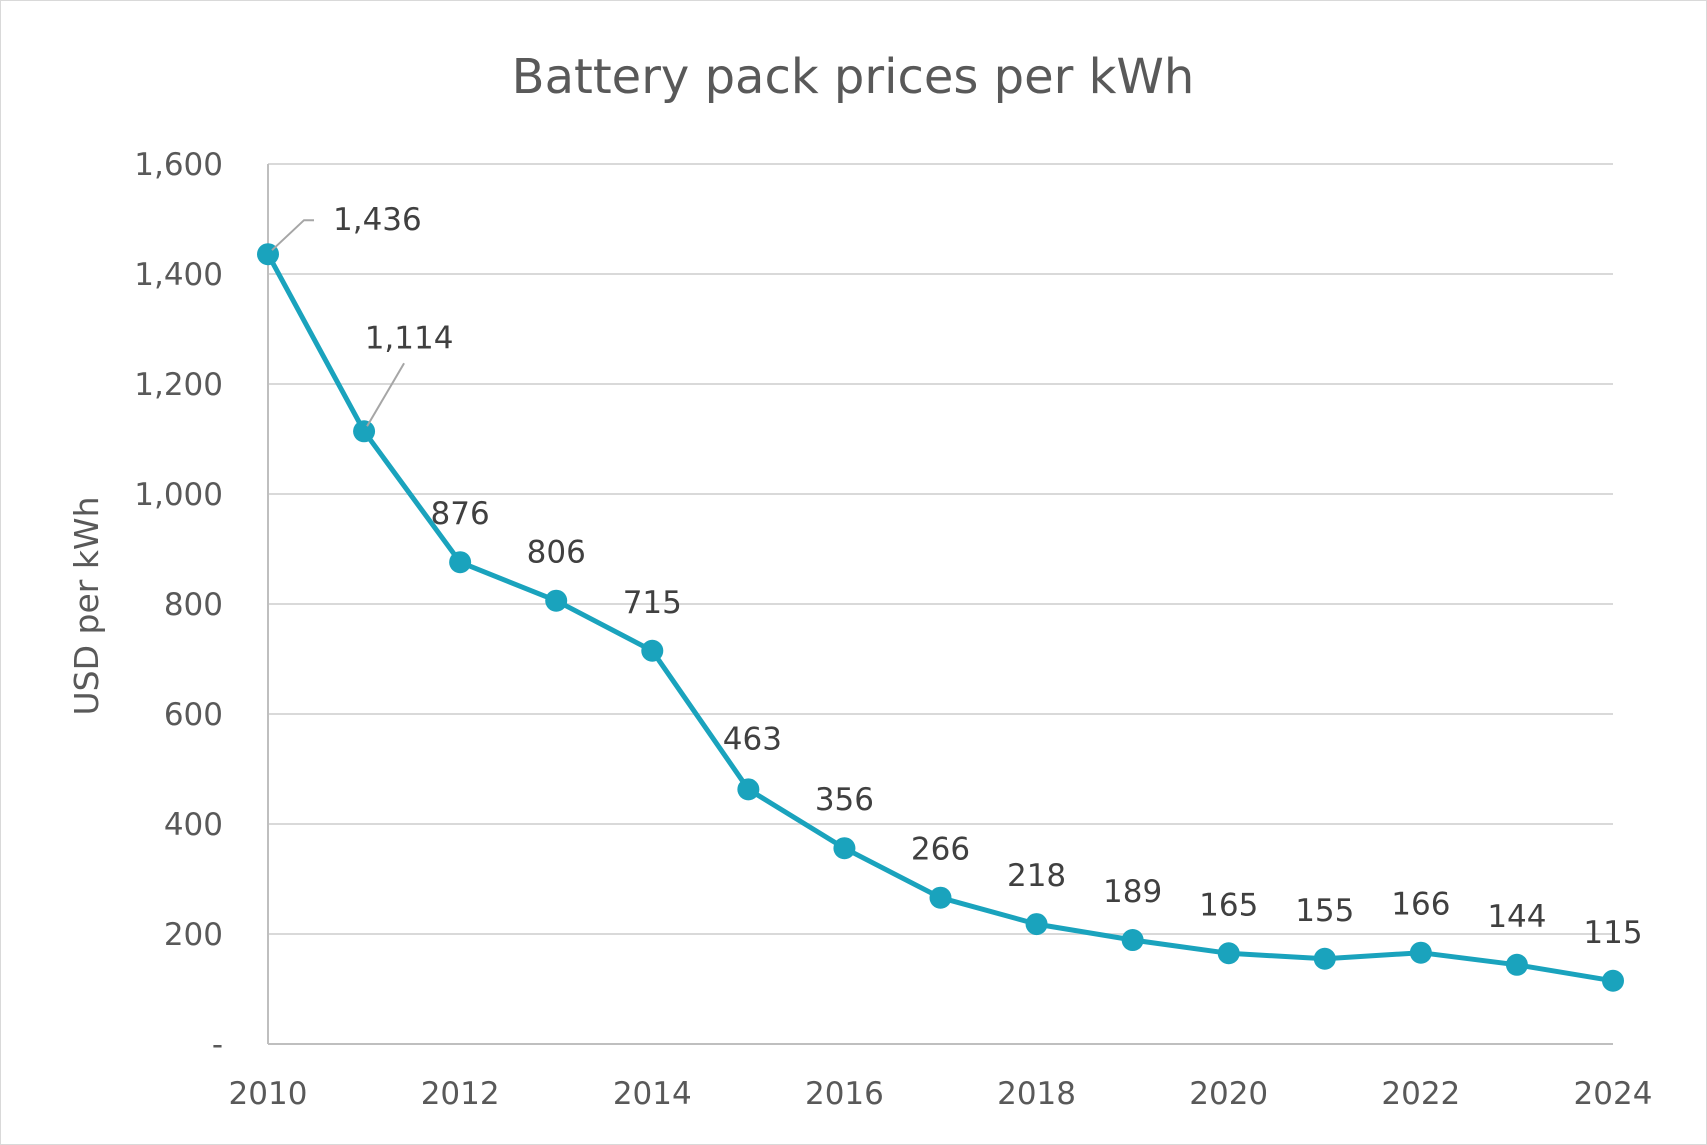  What do you see at coordinates (193, 715) in the screenshot?
I see `y-tick-label-600: 600` at bounding box center [193, 715].